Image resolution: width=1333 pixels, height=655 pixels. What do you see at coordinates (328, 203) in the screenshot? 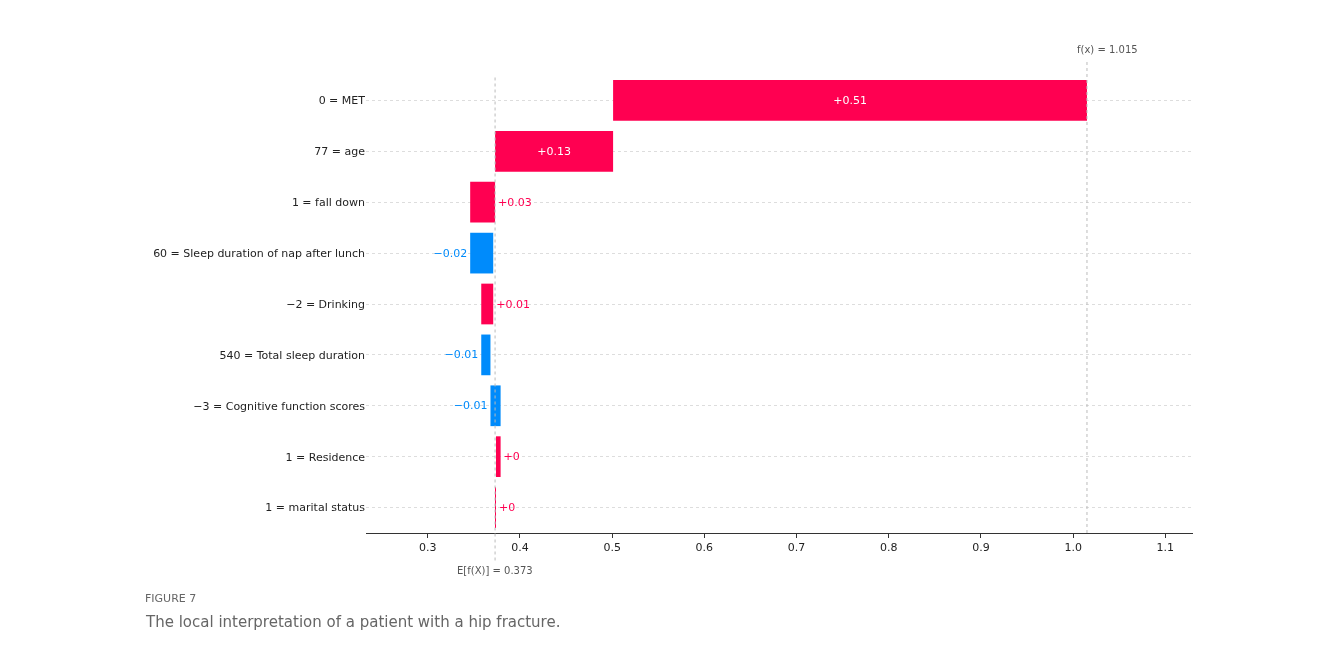
I see `y-tick-label: 1 = fall down` at bounding box center [328, 203].